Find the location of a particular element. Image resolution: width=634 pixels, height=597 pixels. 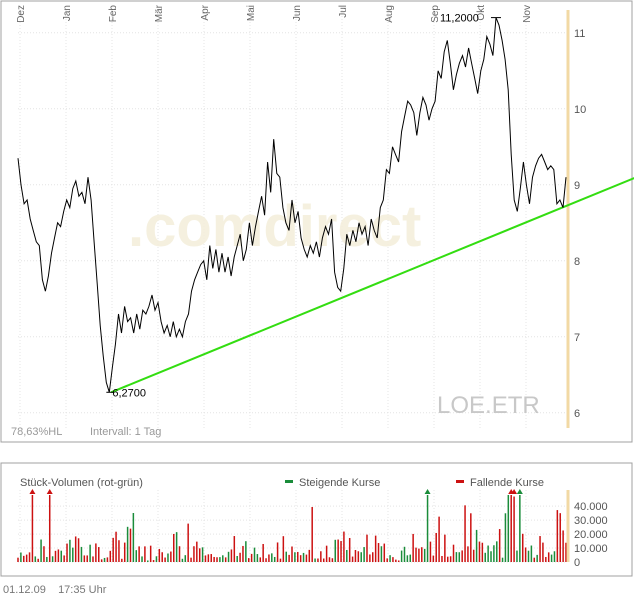

volume-bars is located at coordinates (292, 528).